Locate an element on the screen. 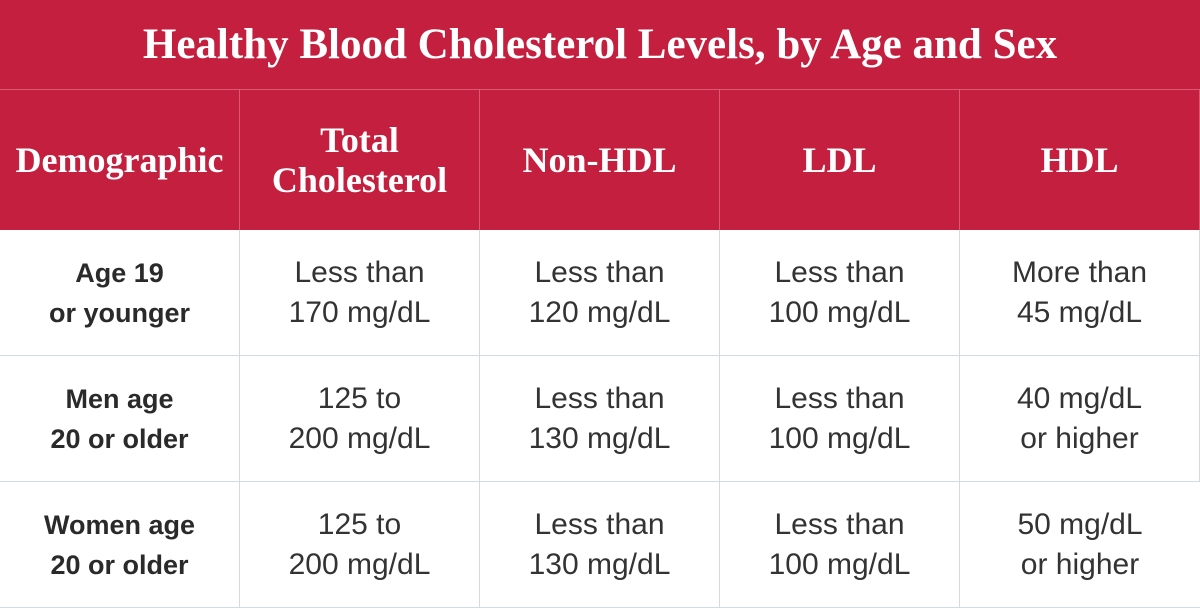  cell-line: More than is located at coordinates (1079, 272).